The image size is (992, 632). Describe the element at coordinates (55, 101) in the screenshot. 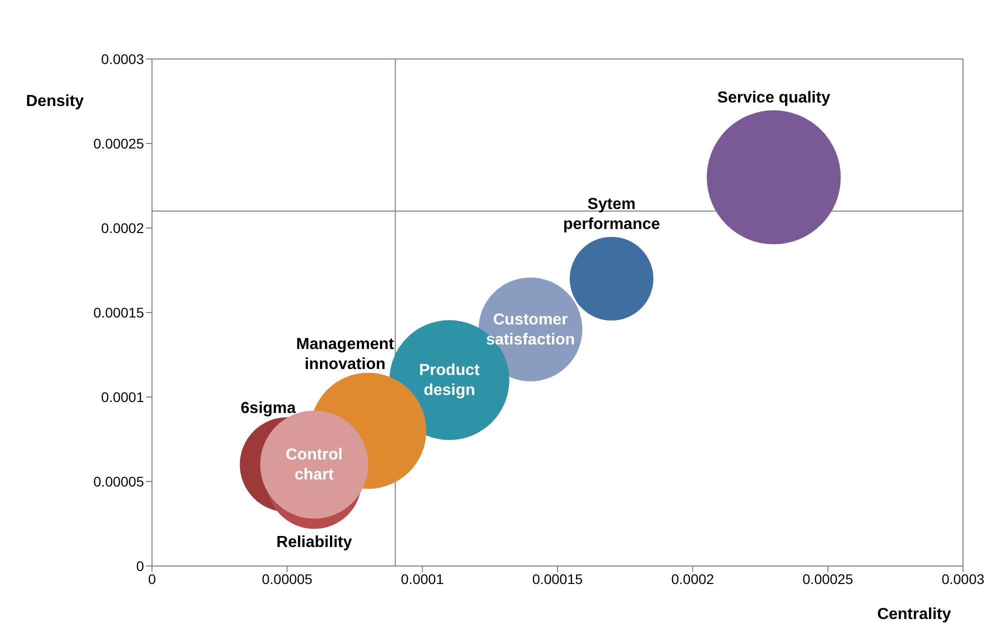

I see `y-axis-title: Density` at that location.